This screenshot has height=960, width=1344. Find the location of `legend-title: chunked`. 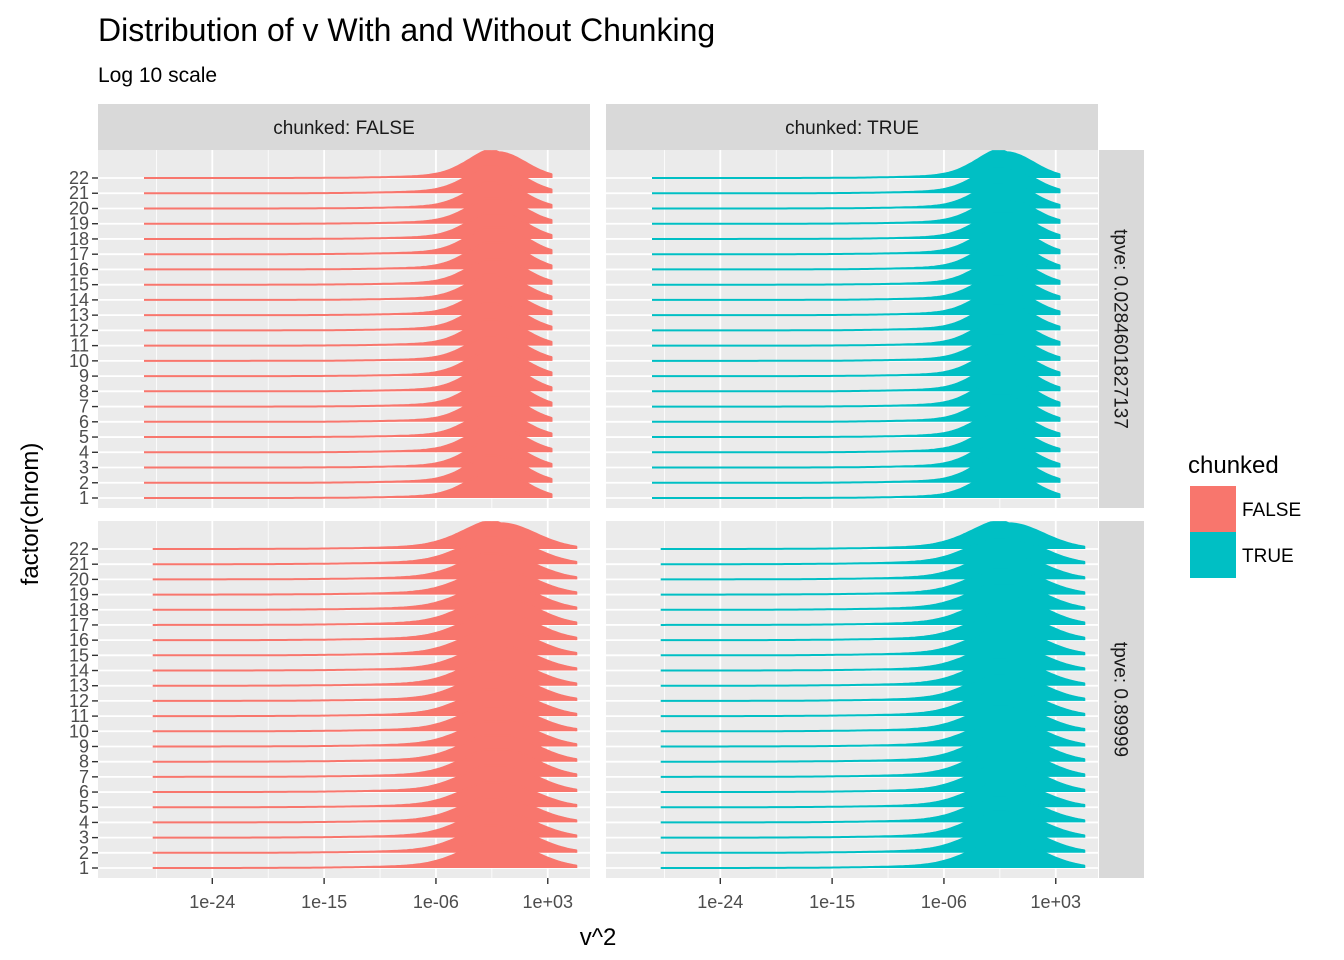

legend-title: chunked is located at coordinates (1233, 465).